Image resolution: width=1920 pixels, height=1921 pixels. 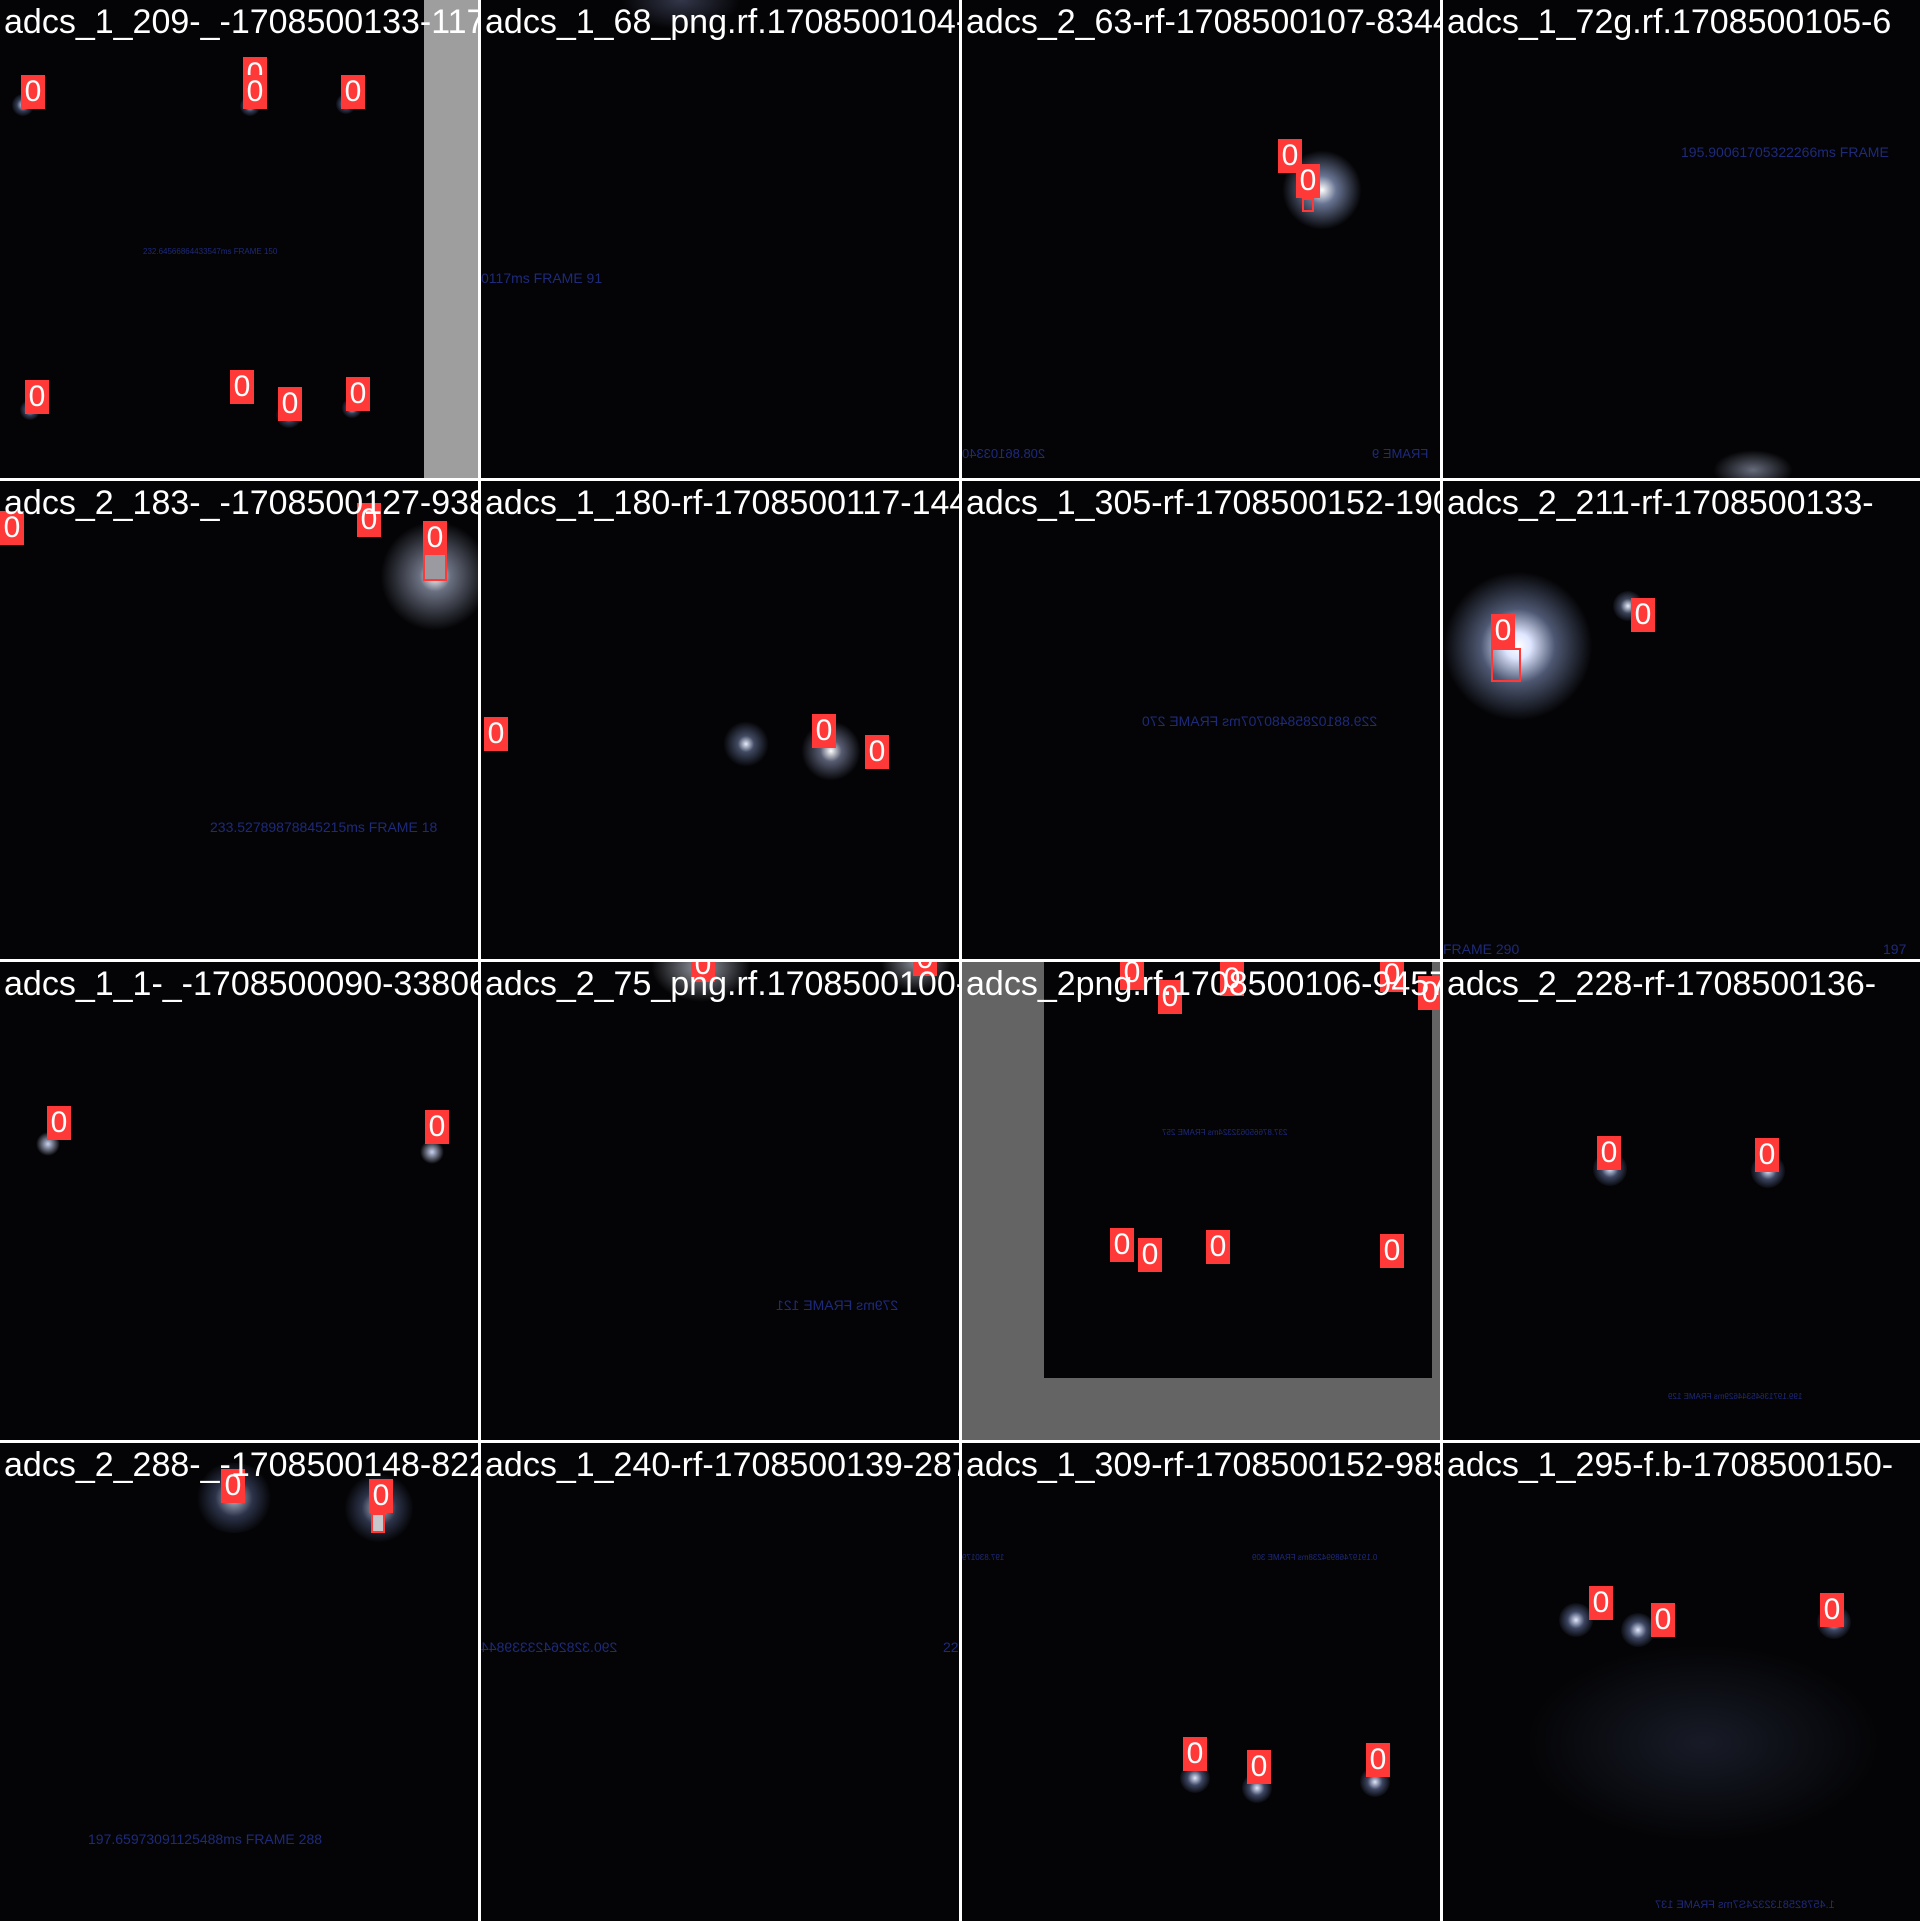 What do you see at coordinates (1481, 949) in the screenshot?
I see `frame-timestamp: FRAME 290` at bounding box center [1481, 949].